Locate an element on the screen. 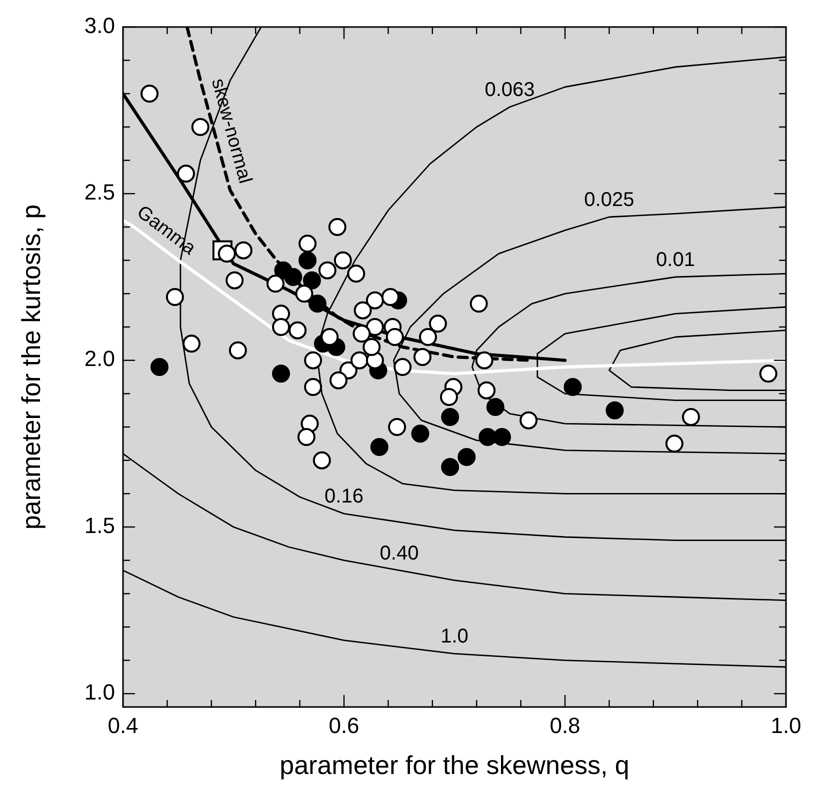  y-tick-label: 3.0 is located at coordinates (99, 25).